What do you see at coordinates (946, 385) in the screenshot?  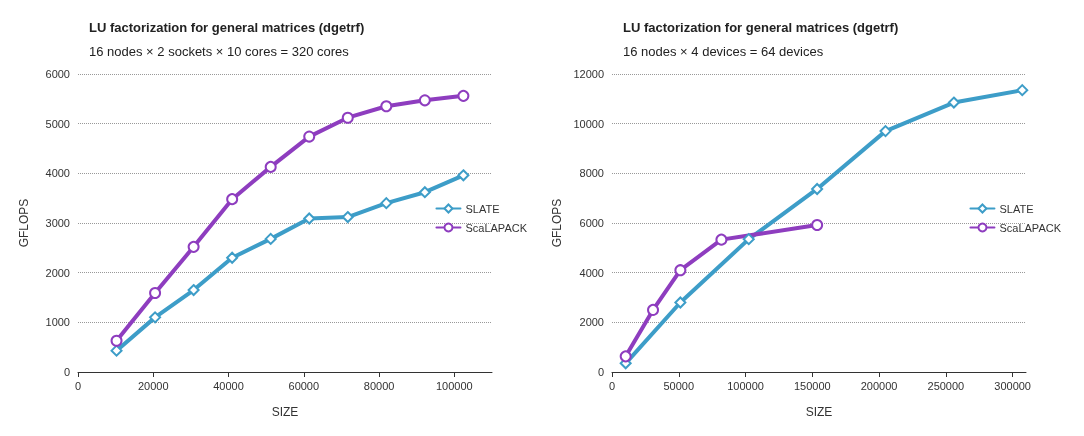 I see `x-tick-label: 250000` at bounding box center [946, 385].